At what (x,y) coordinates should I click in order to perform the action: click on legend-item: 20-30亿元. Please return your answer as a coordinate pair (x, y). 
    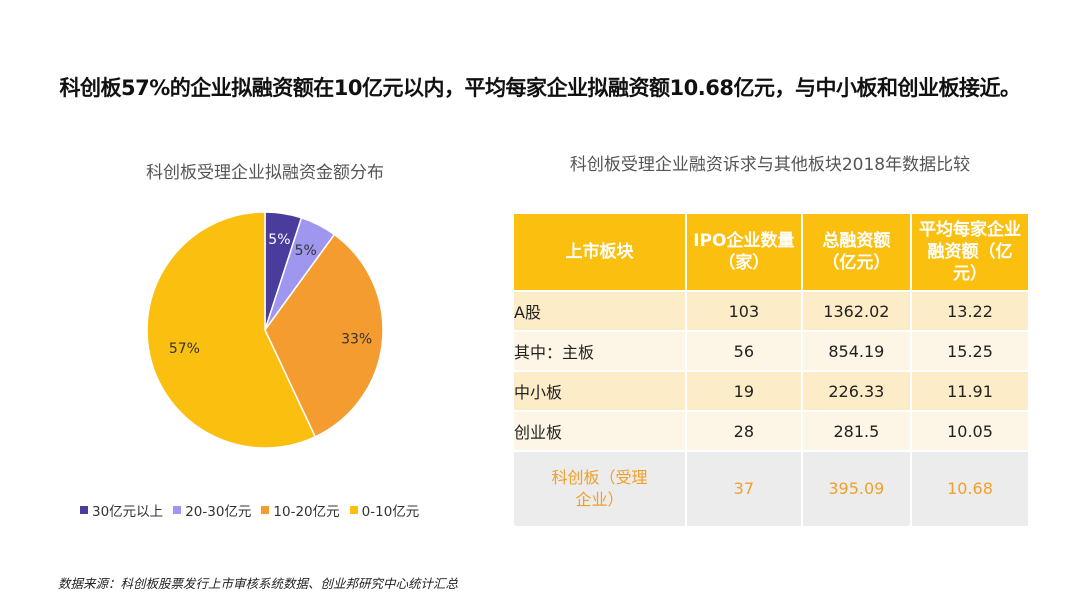
    Looking at the image, I should click on (212, 510).